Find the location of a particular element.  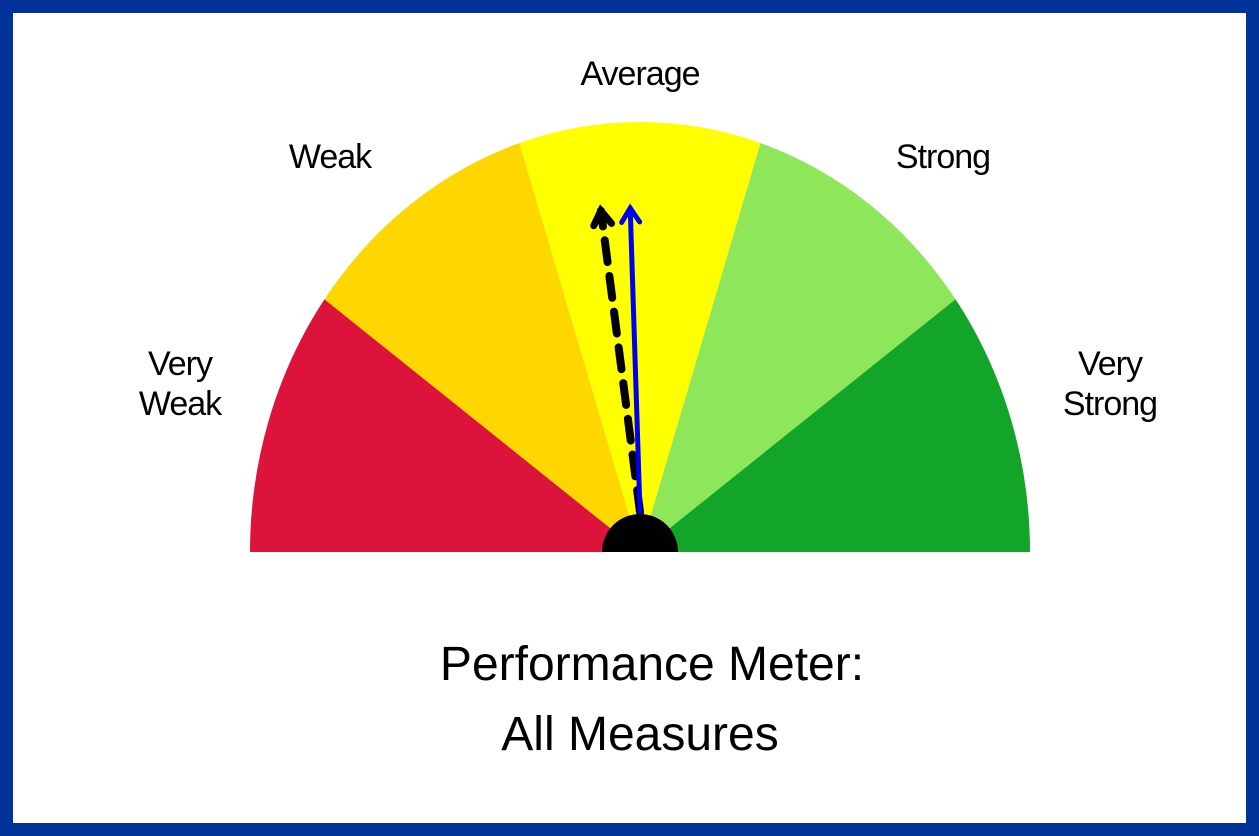

segment-label: Very Strong is located at coordinates (1110, 384).